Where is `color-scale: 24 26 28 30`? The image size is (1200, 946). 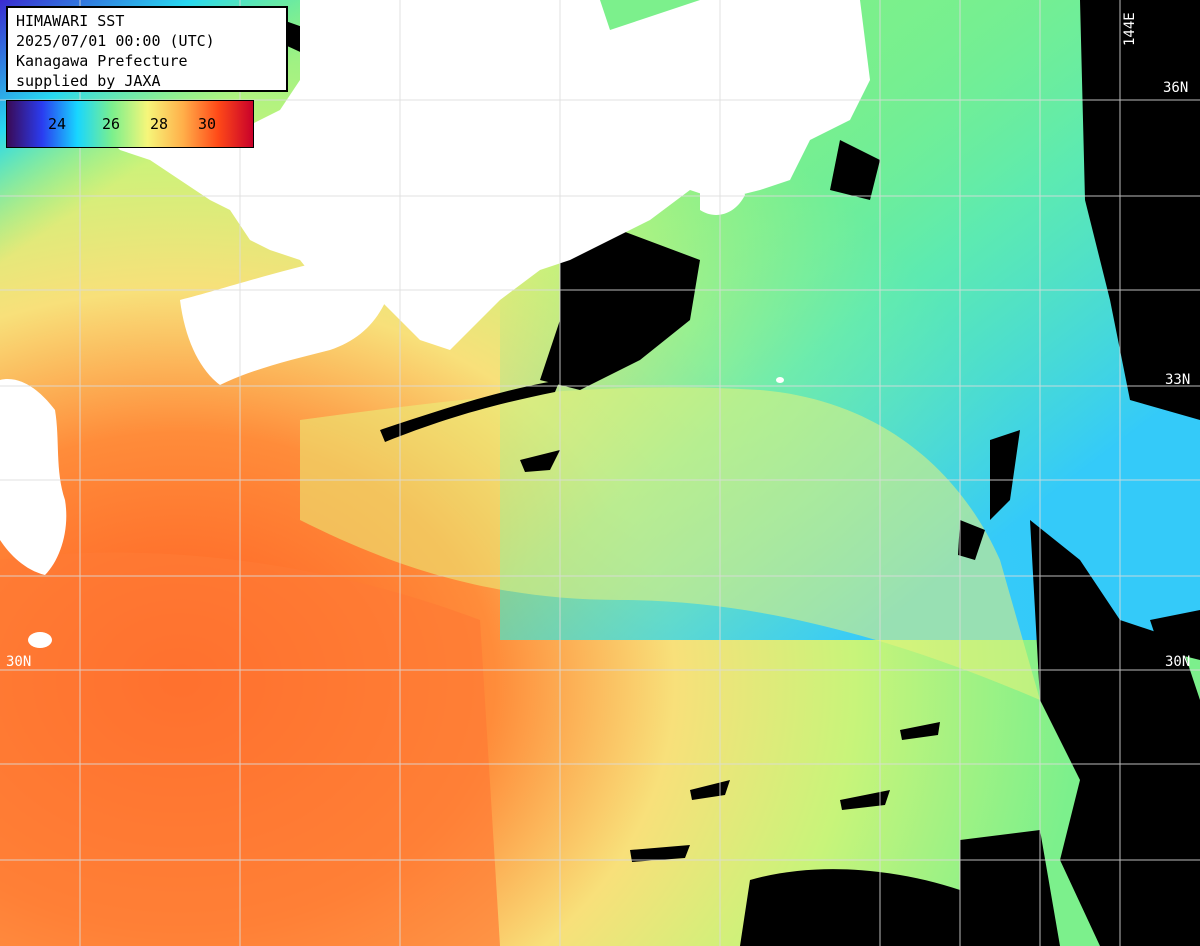 color-scale: 24 26 28 30 is located at coordinates (130, 124).